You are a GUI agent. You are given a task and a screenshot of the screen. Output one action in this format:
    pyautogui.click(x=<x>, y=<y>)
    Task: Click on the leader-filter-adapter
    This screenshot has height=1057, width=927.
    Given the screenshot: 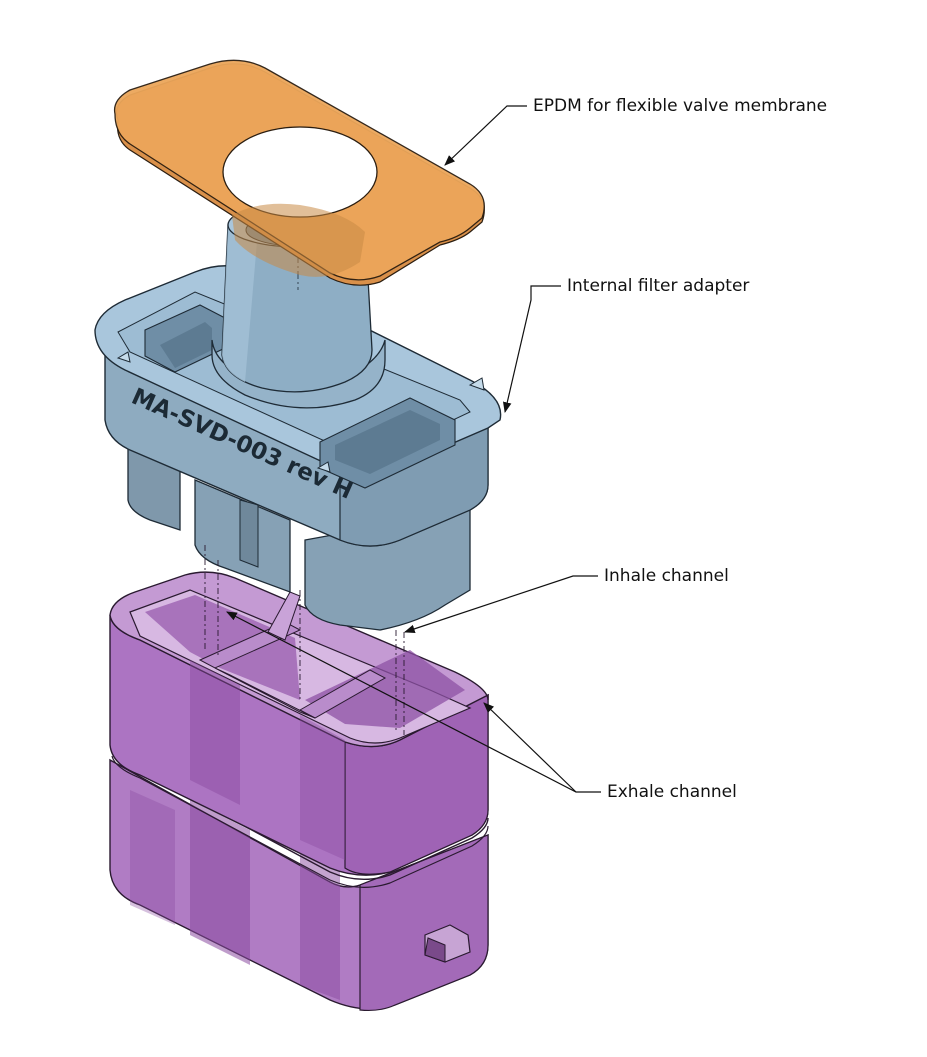 What is the action you would take?
    pyautogui.click(x=531, y=349)
    